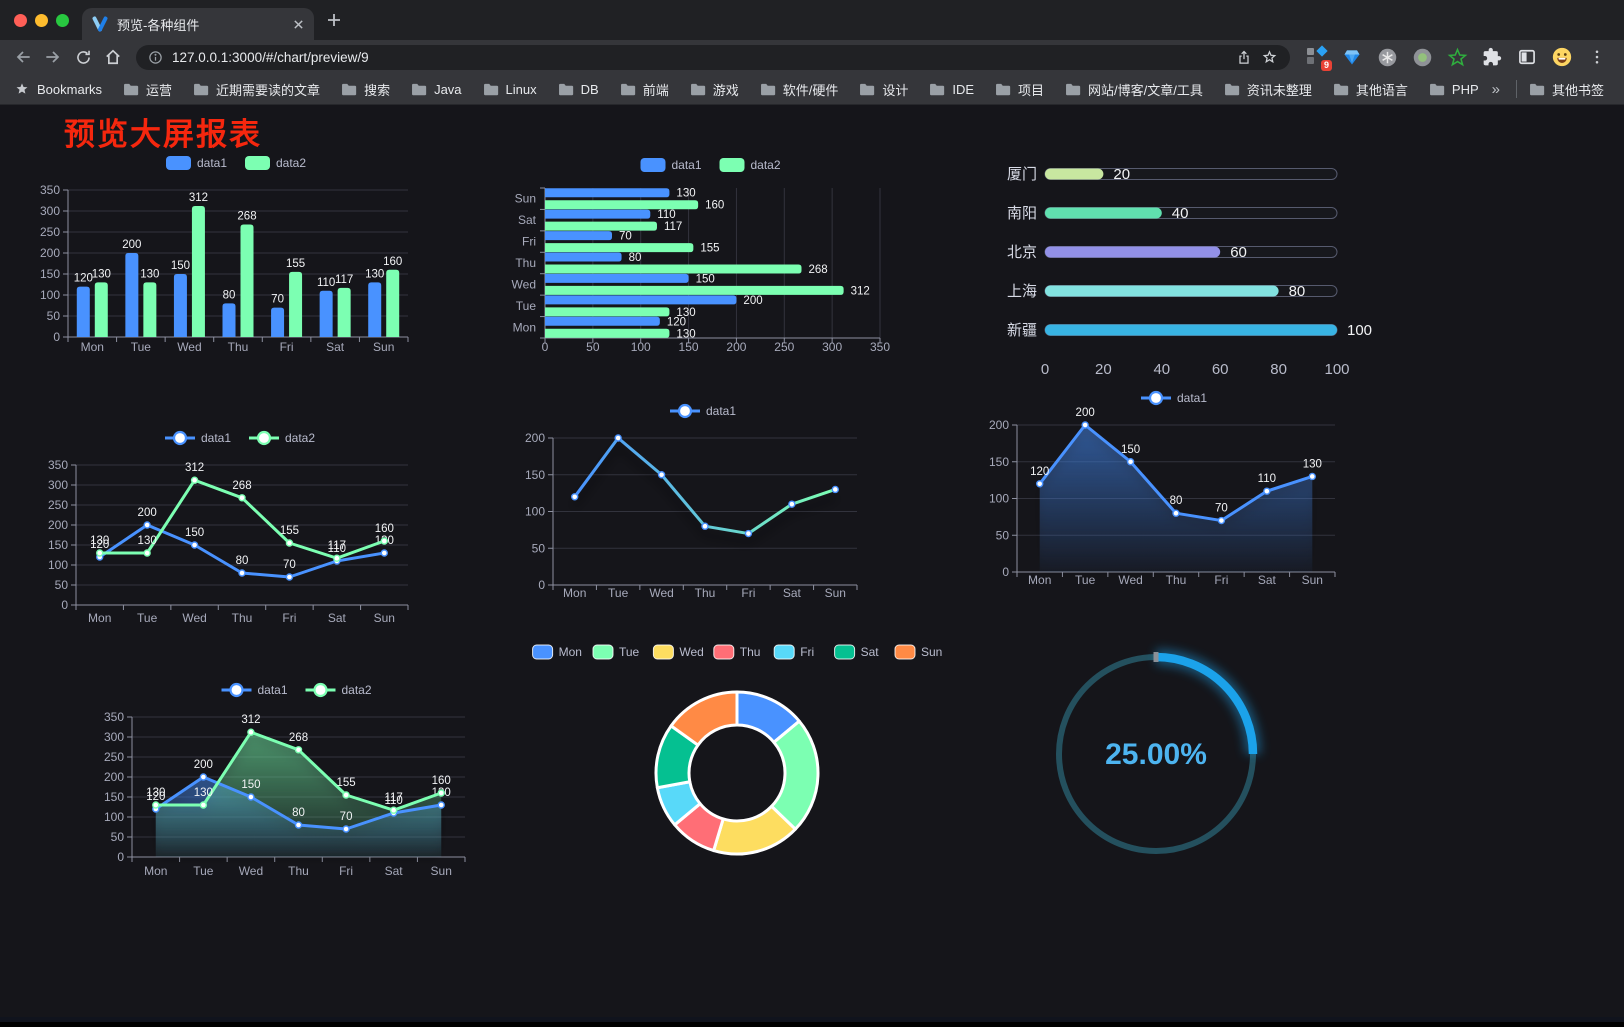  I want to click on bookmark-folder: DB, so click(578, 89).